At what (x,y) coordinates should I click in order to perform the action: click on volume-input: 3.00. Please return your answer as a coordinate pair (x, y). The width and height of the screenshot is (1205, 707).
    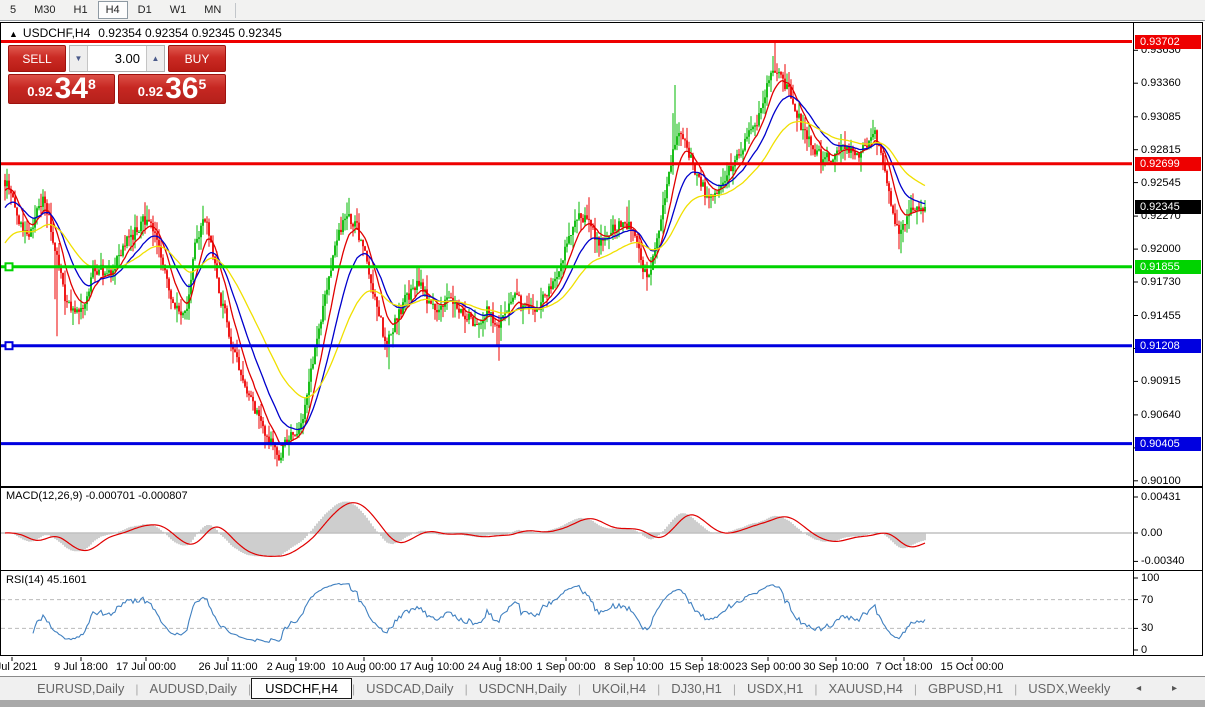
    Looking at the image, I should click on (117, 58).